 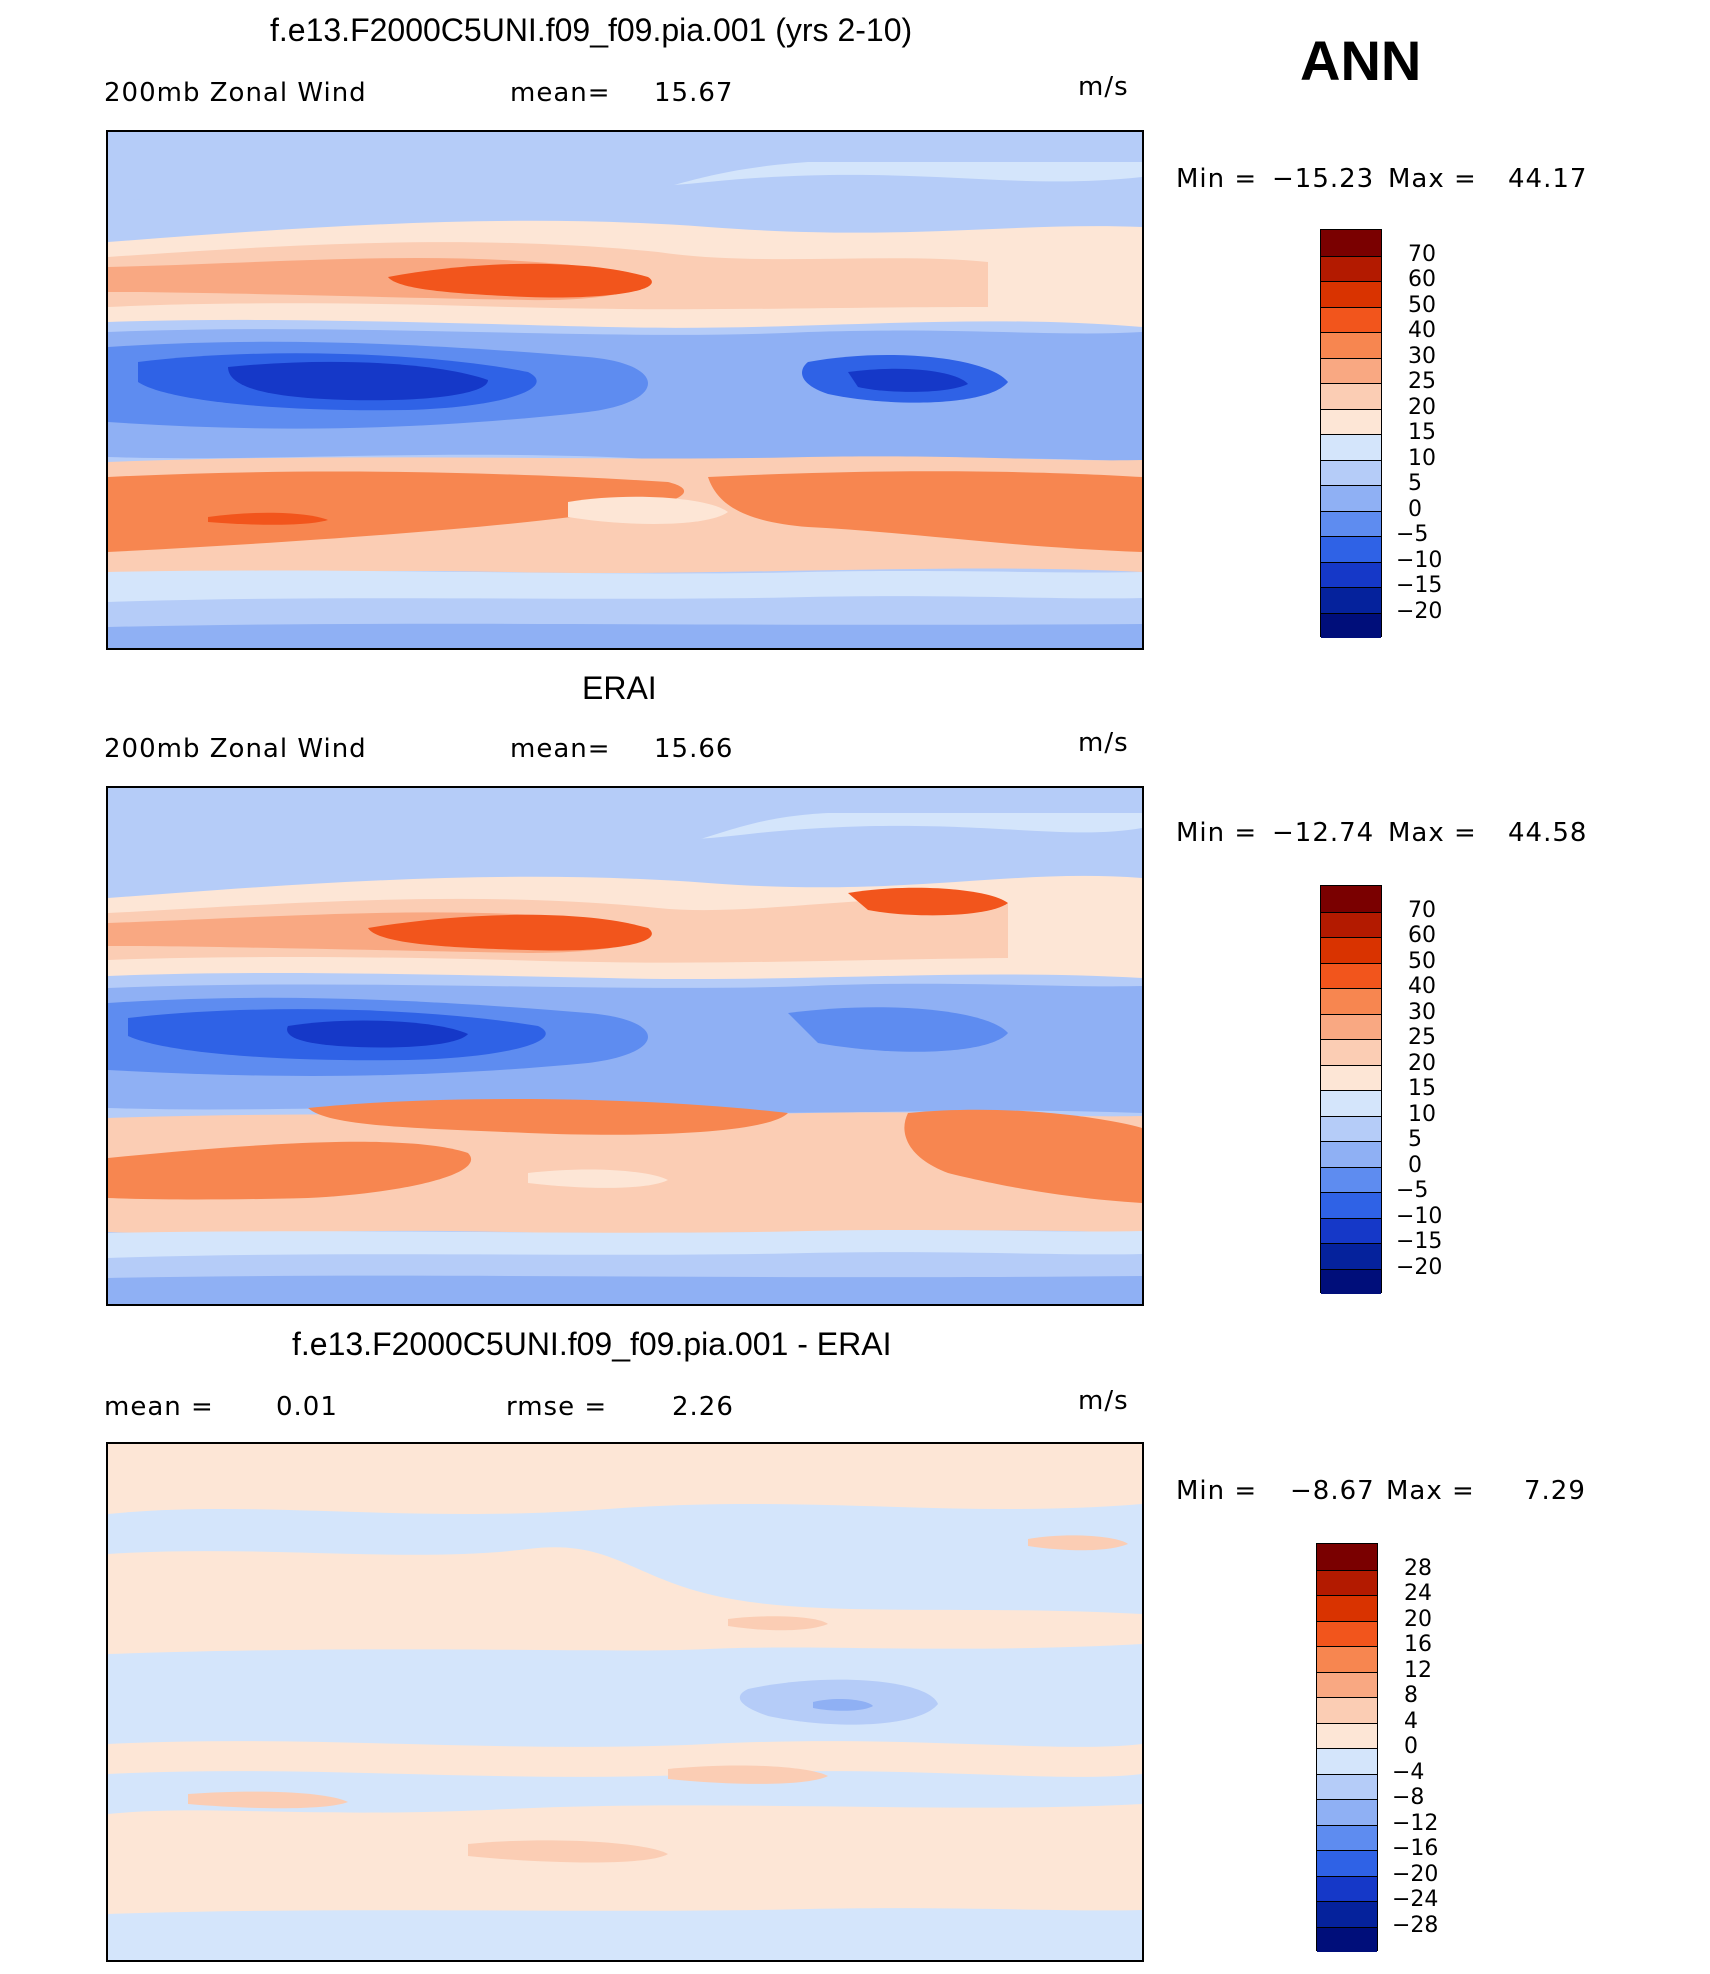 What do you see at coordinates (557, 1407) in the screenshot?
I see `panel3-rmse-label: rmse =` at bounding box center [557, 1407].